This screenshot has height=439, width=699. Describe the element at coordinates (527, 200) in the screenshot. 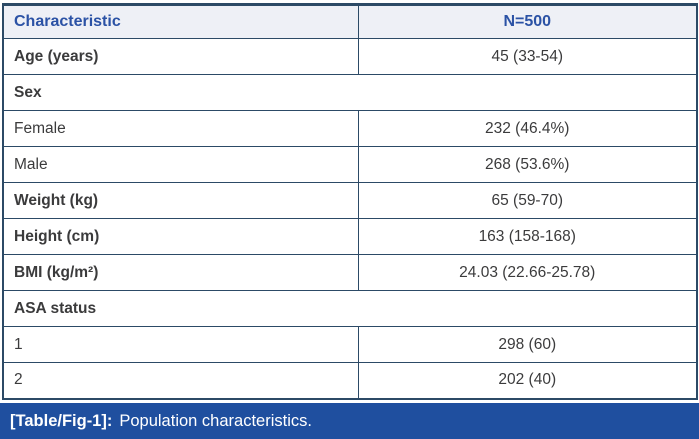

I see `row-value: 65 (59-70)` at that location.